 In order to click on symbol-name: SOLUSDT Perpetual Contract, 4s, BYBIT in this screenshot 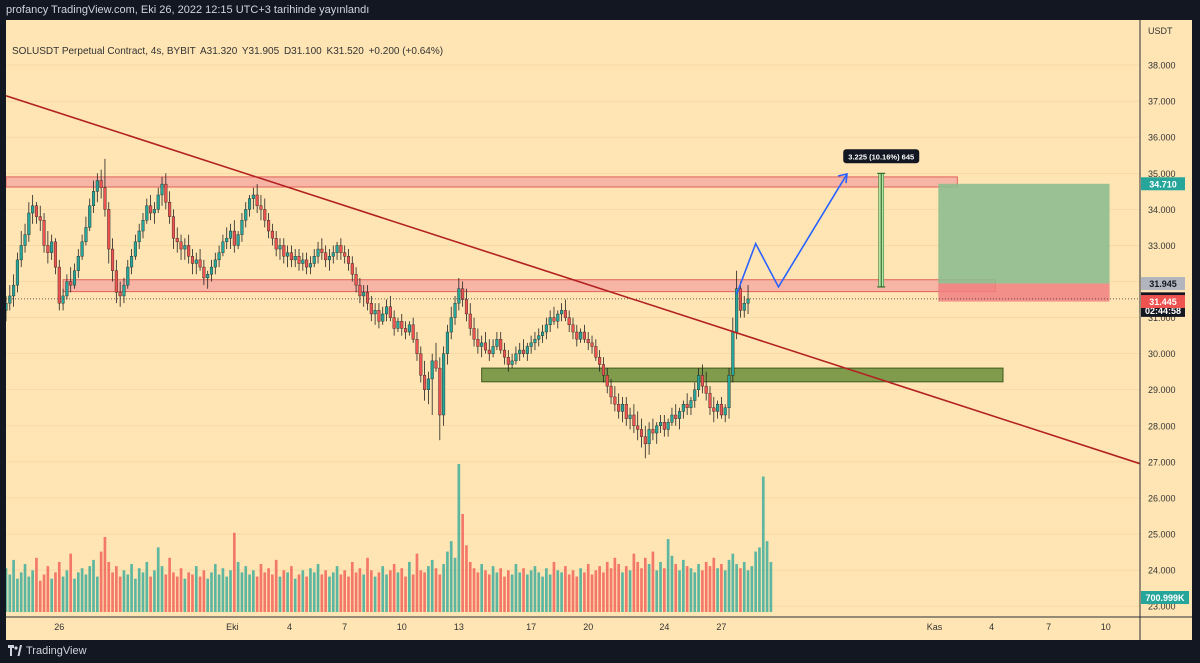, I will do `click(104, 51)`.